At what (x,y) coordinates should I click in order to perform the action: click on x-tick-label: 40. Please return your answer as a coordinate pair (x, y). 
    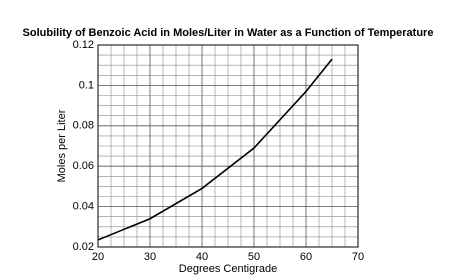
    Looking at the image, I should click on (202, 257).